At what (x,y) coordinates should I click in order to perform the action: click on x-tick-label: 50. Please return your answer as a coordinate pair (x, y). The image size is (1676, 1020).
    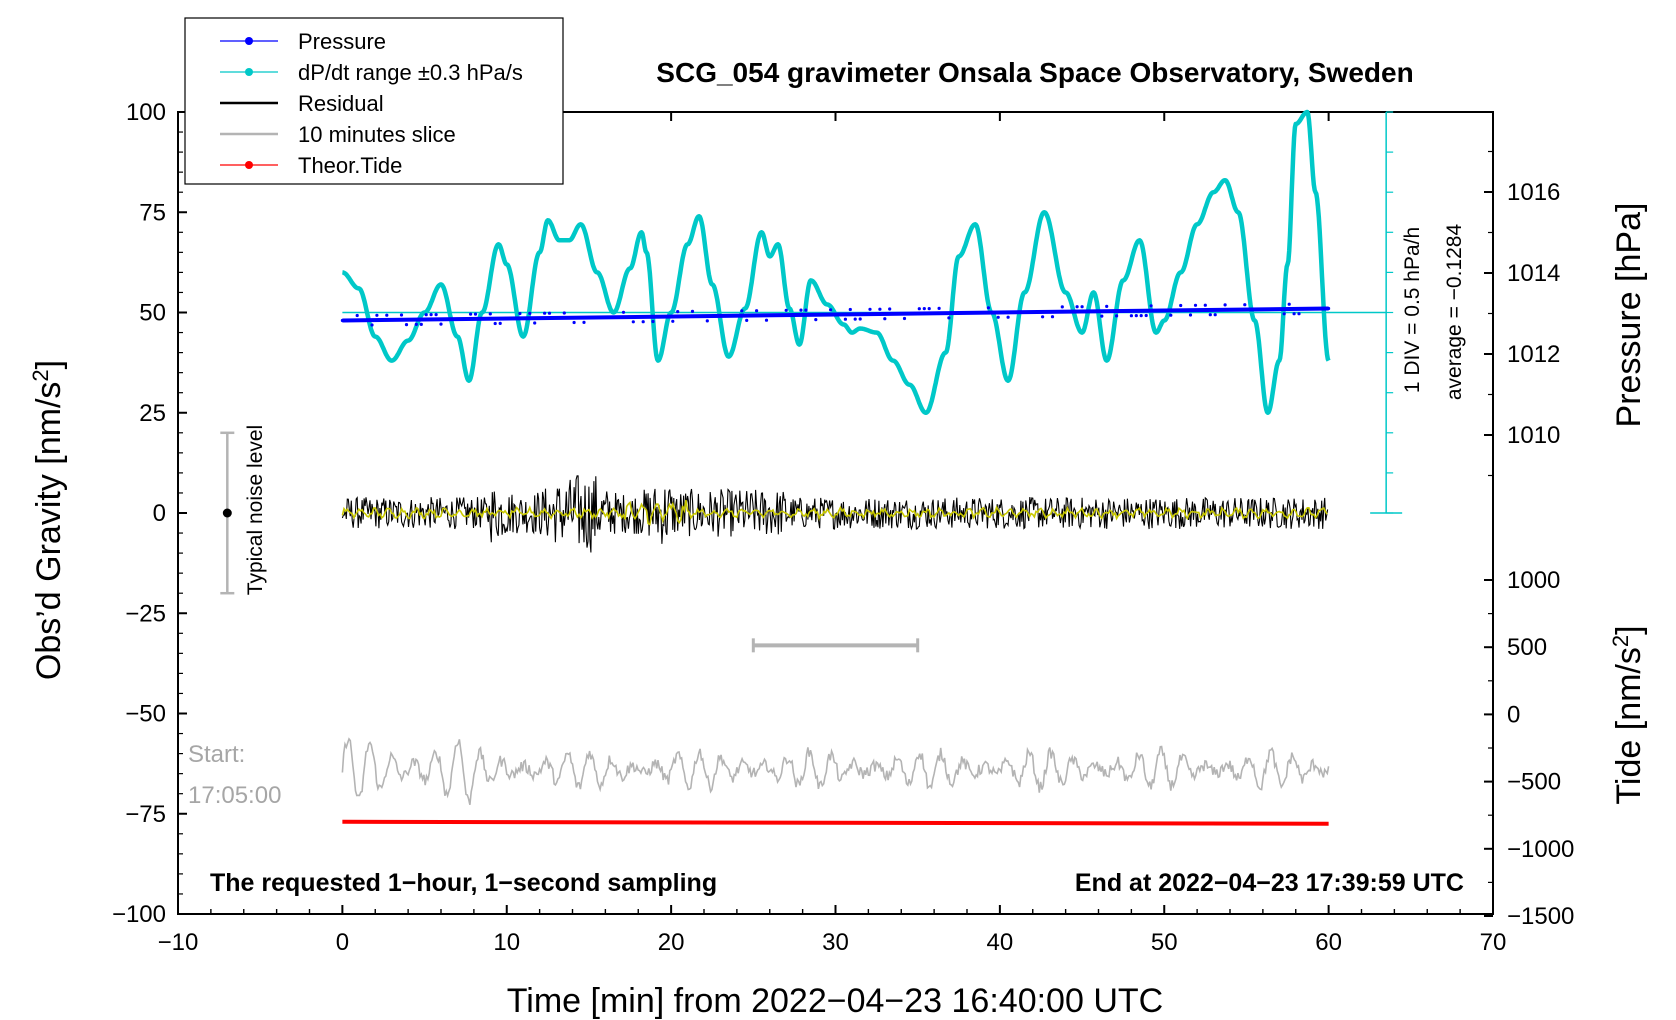
    Looking at the image, I should click on (1164, 942).